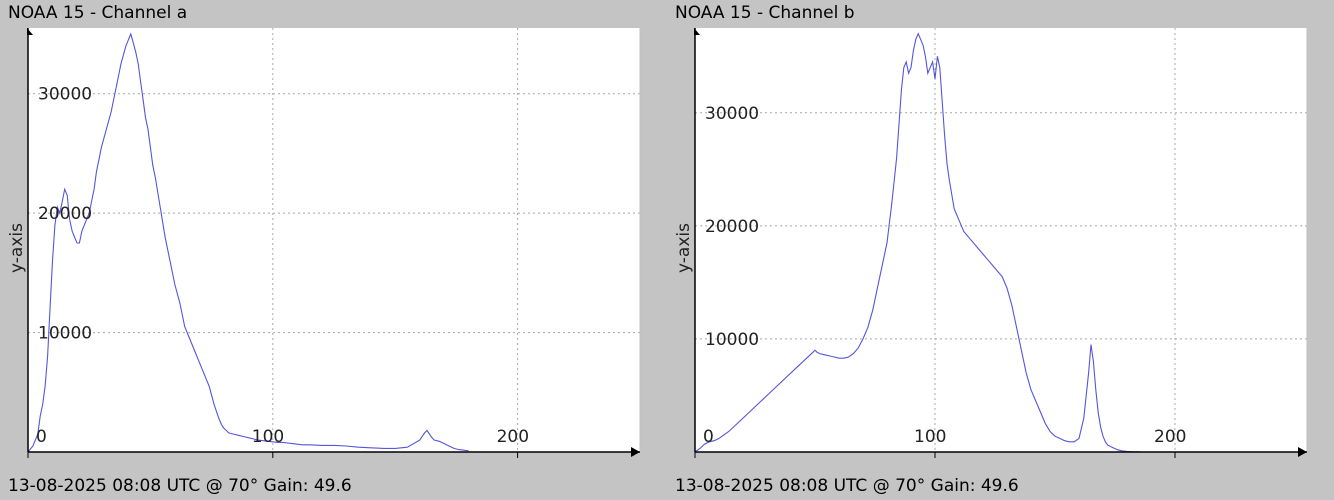 This screenshot has width=1334, height=500. I want to click on chart-title: NOAA 15 - Channel a, so click(98, 13).